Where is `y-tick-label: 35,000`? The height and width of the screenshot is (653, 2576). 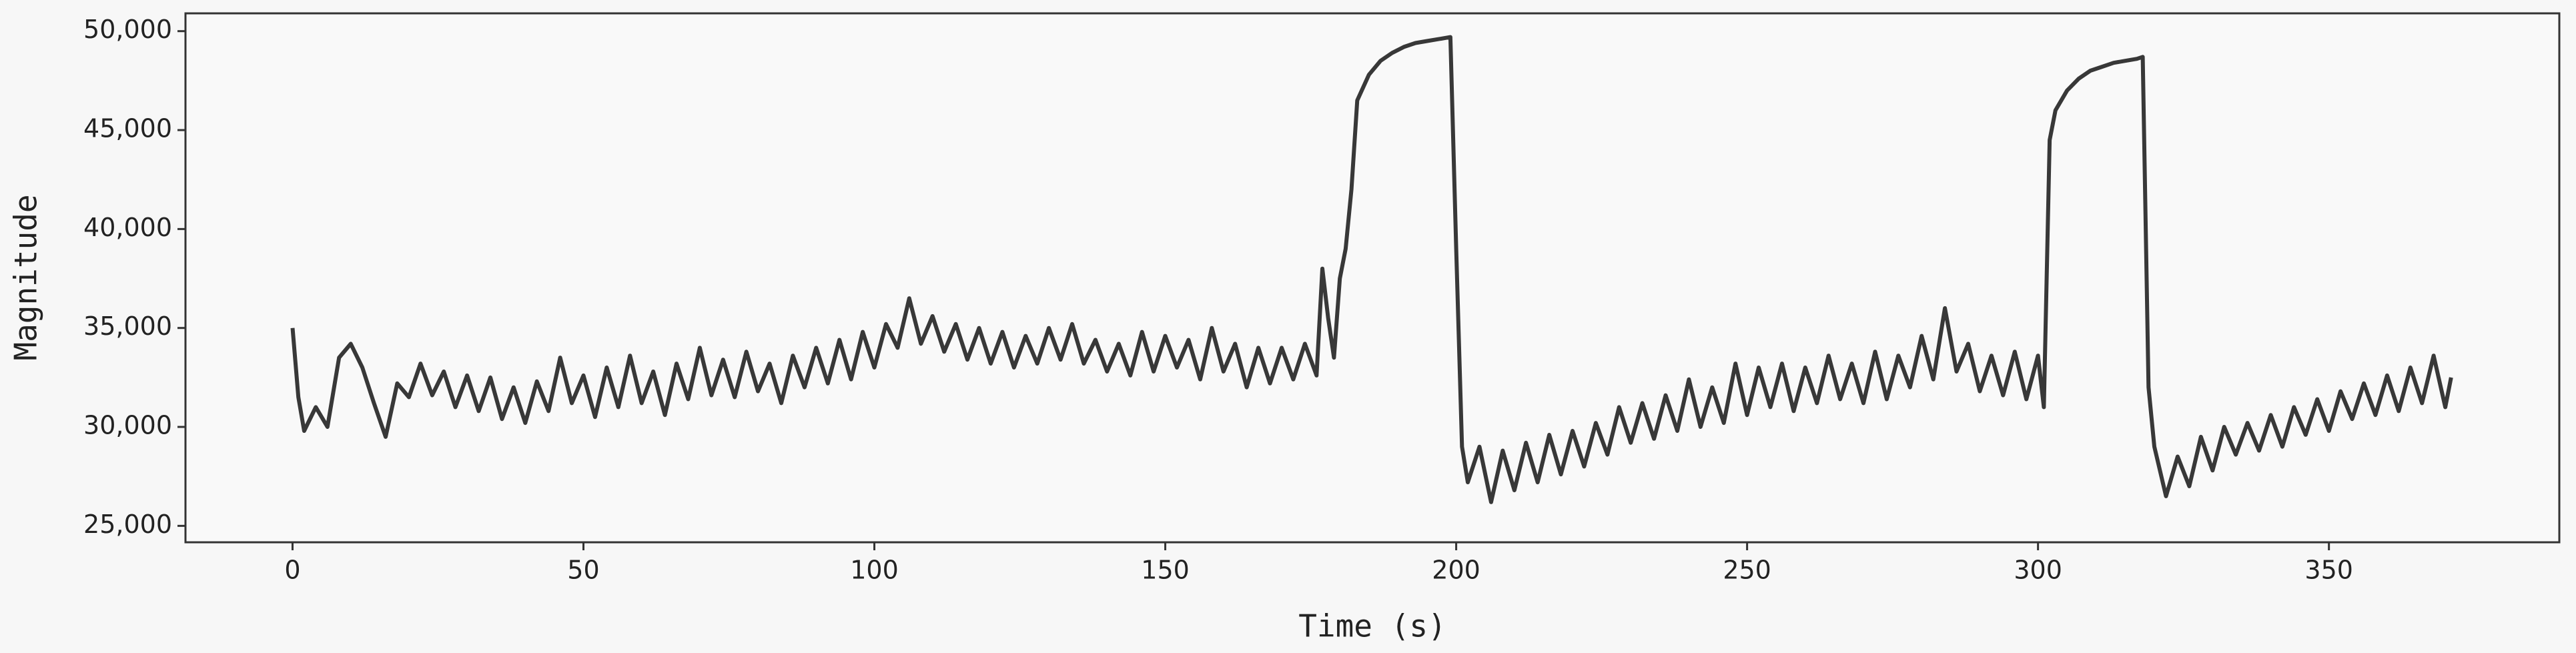
y-tick-label: 35,000 is located at coordinates (127, 326).